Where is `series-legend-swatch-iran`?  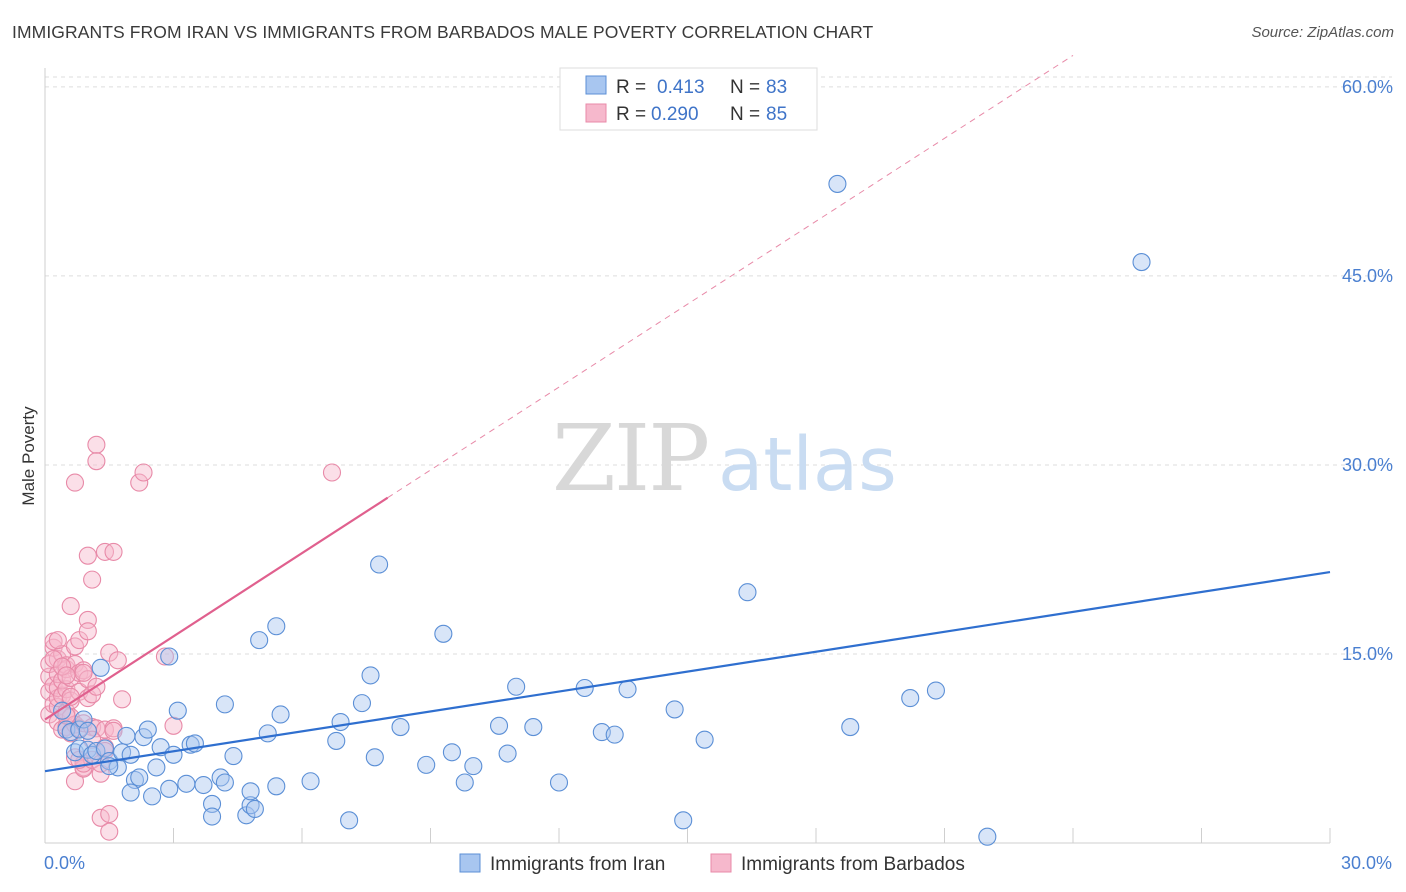 series-legend-swatch-iran is located at coordinates (470, 863).